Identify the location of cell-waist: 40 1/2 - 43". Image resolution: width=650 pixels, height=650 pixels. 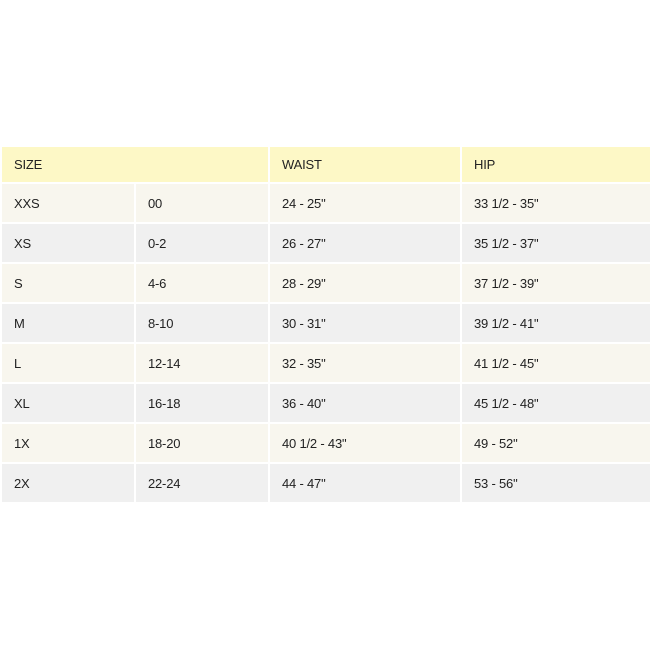
(365, 443).